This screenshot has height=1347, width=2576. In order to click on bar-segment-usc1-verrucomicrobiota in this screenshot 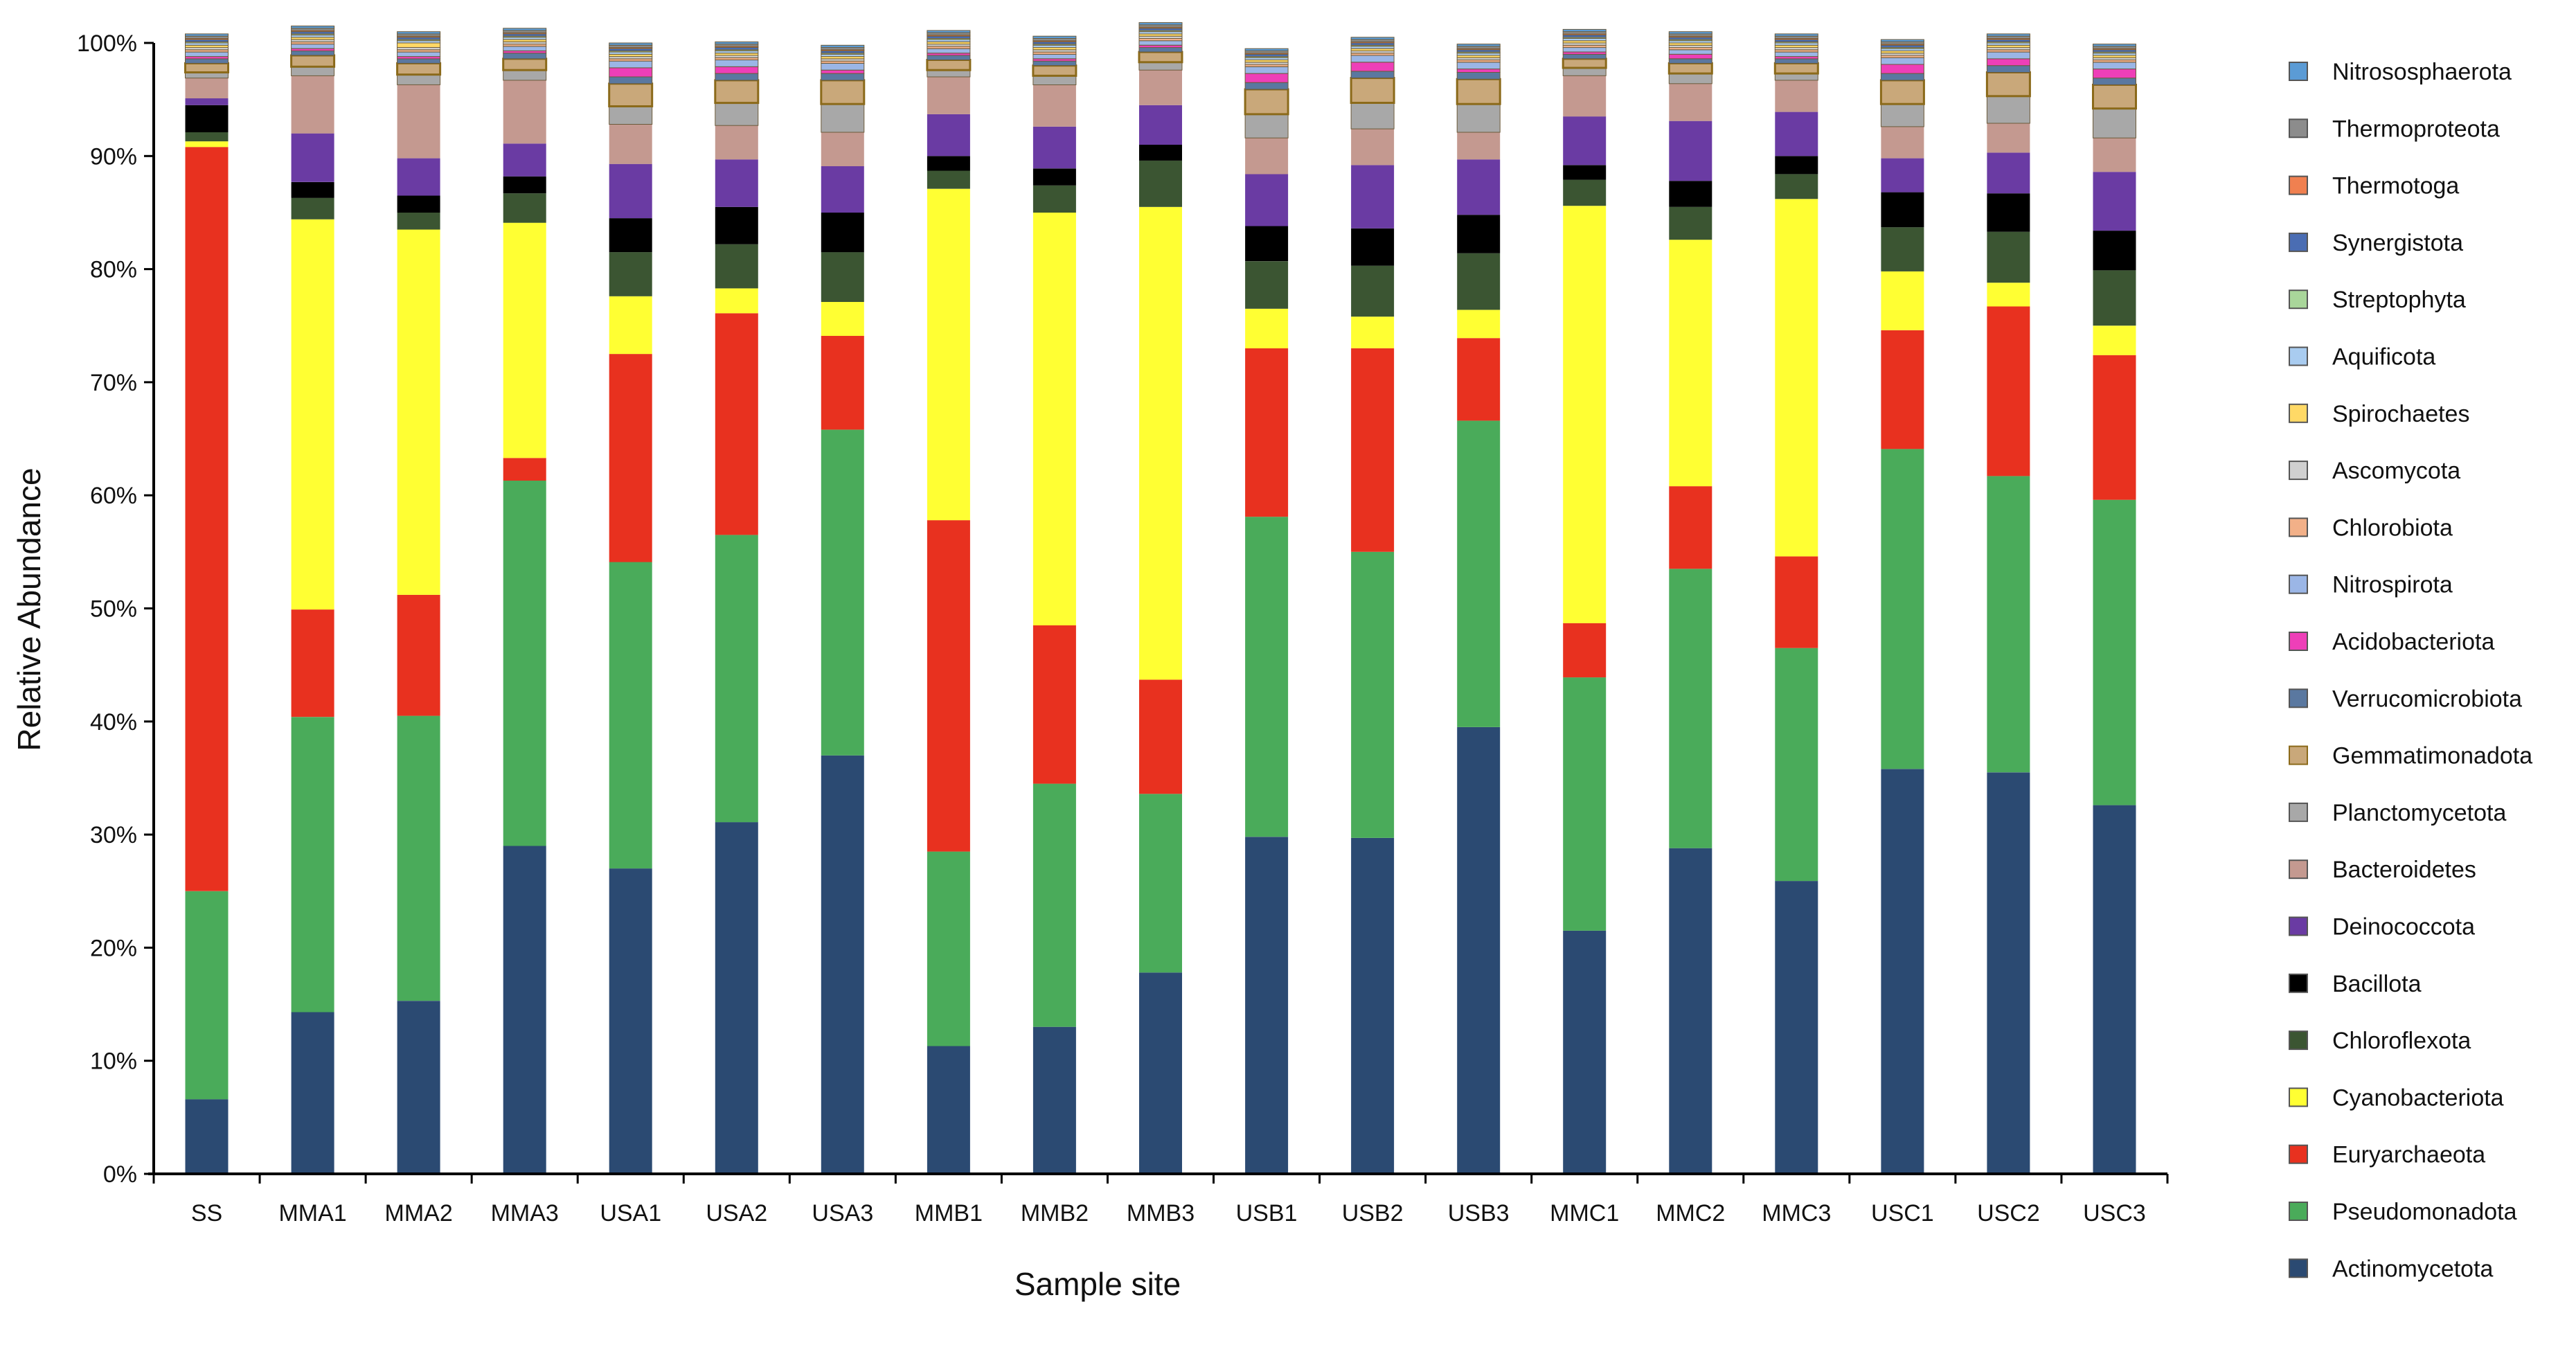, I will do `click(1902, 77)`.